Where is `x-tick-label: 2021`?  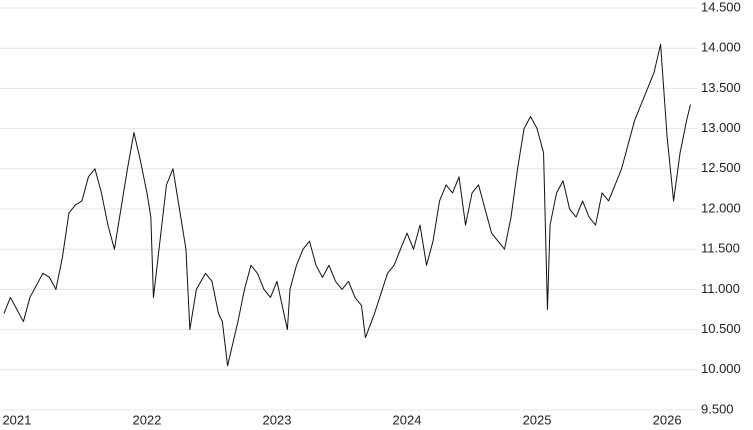 x-tick-label: 2021 is located at coordinates (16, 419).